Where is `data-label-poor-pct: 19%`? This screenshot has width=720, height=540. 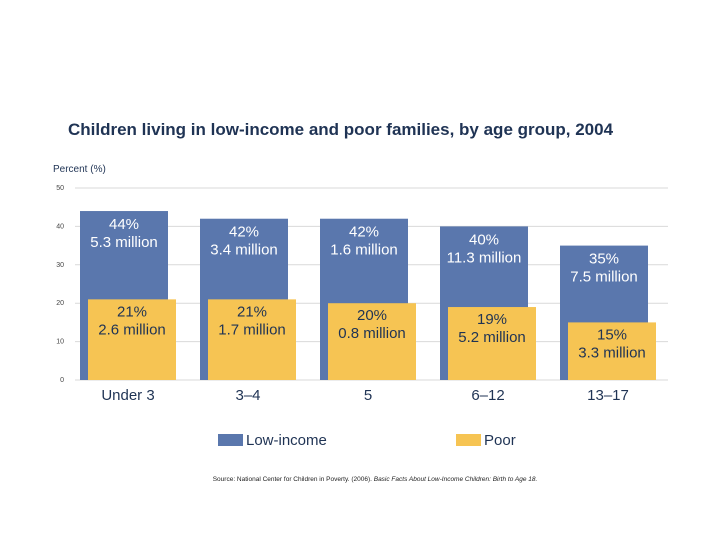
data-label-poor-pct: 19% is located at coordinates (492, 319).